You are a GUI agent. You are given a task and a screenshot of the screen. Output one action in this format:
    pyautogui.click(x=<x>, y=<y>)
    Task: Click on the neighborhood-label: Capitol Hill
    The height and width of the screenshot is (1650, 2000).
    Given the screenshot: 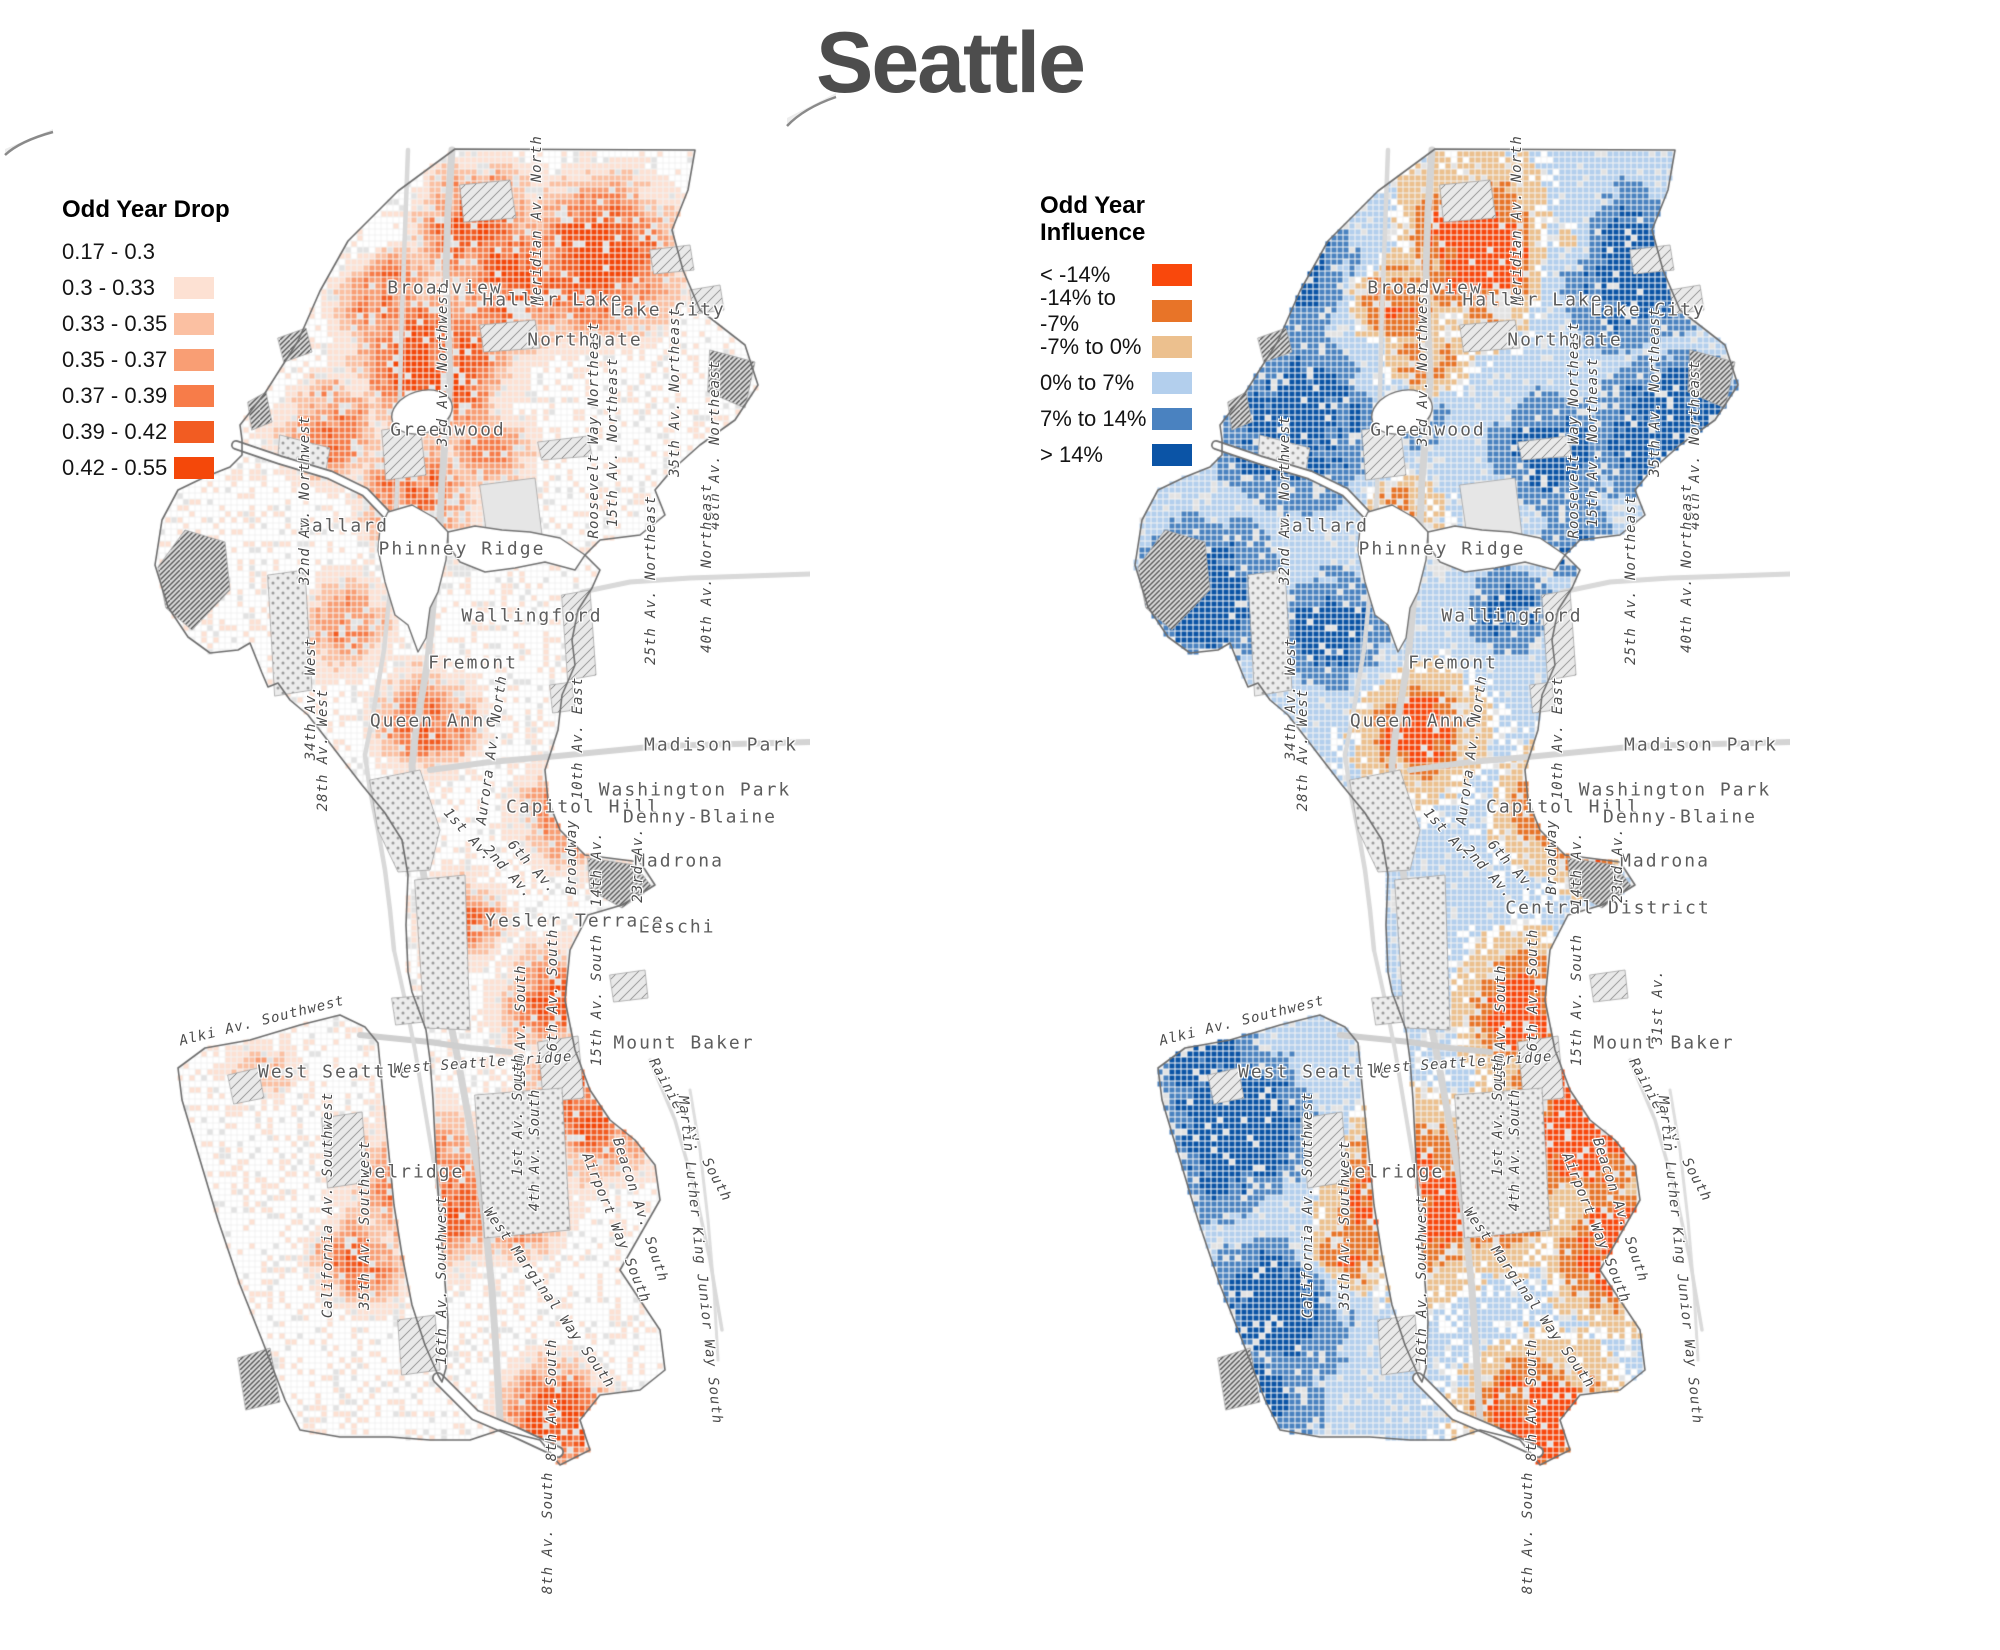 What is the action you would take?
    pyautogui.click(x=583, y=807)
    